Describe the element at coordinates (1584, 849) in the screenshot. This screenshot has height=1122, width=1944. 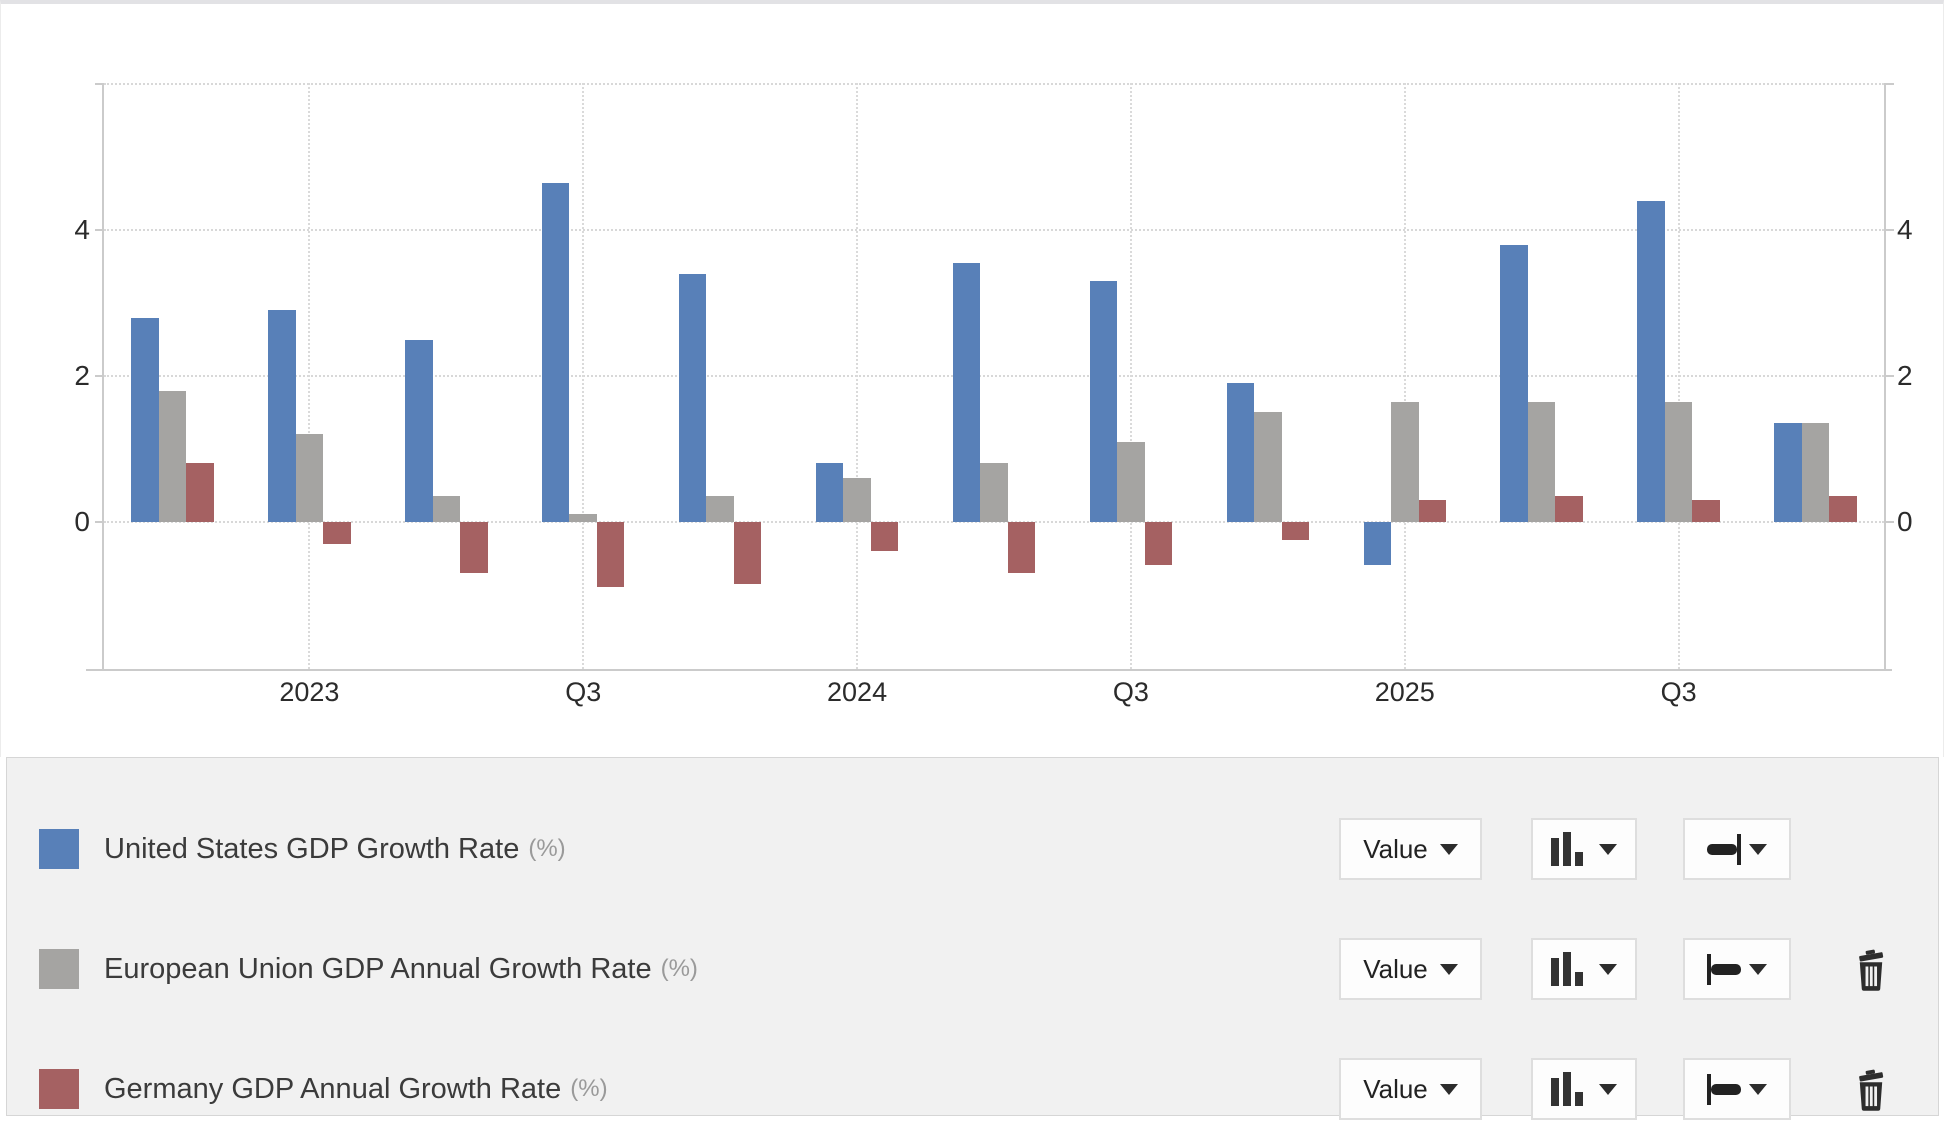
I see `chart-type-dropdown-us` at that location.